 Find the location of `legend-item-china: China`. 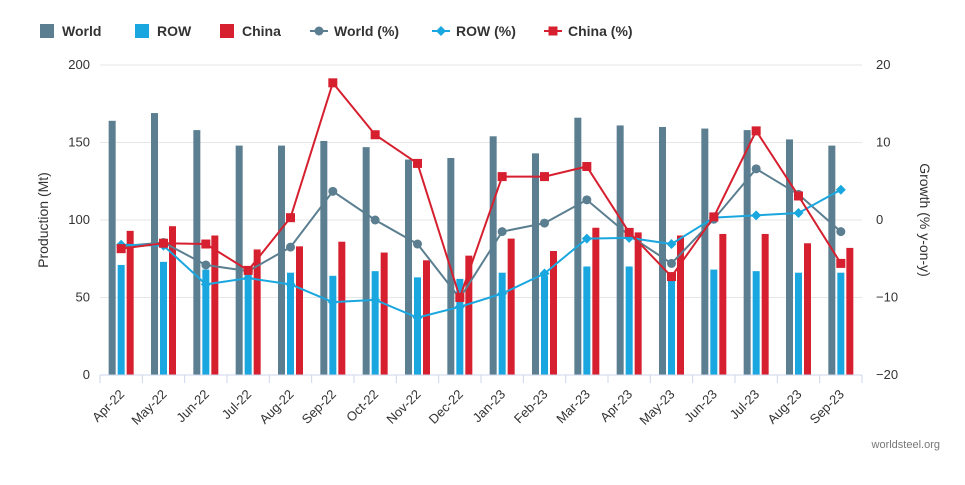

legend-item-china: China is located at coordinates (250, 31).